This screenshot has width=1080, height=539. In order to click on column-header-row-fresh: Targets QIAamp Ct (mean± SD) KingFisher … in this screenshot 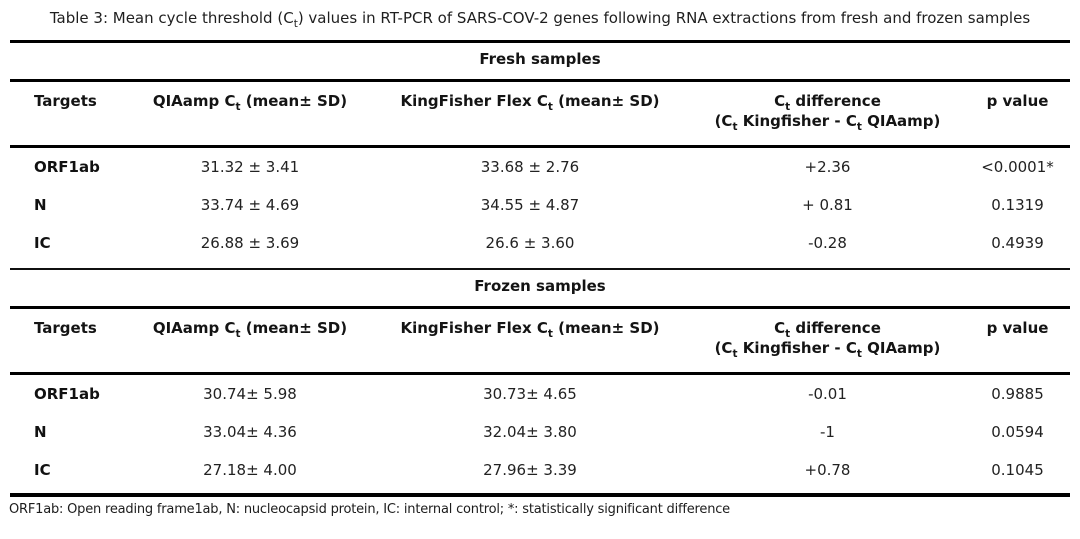, I will do `click(540, 114)`.